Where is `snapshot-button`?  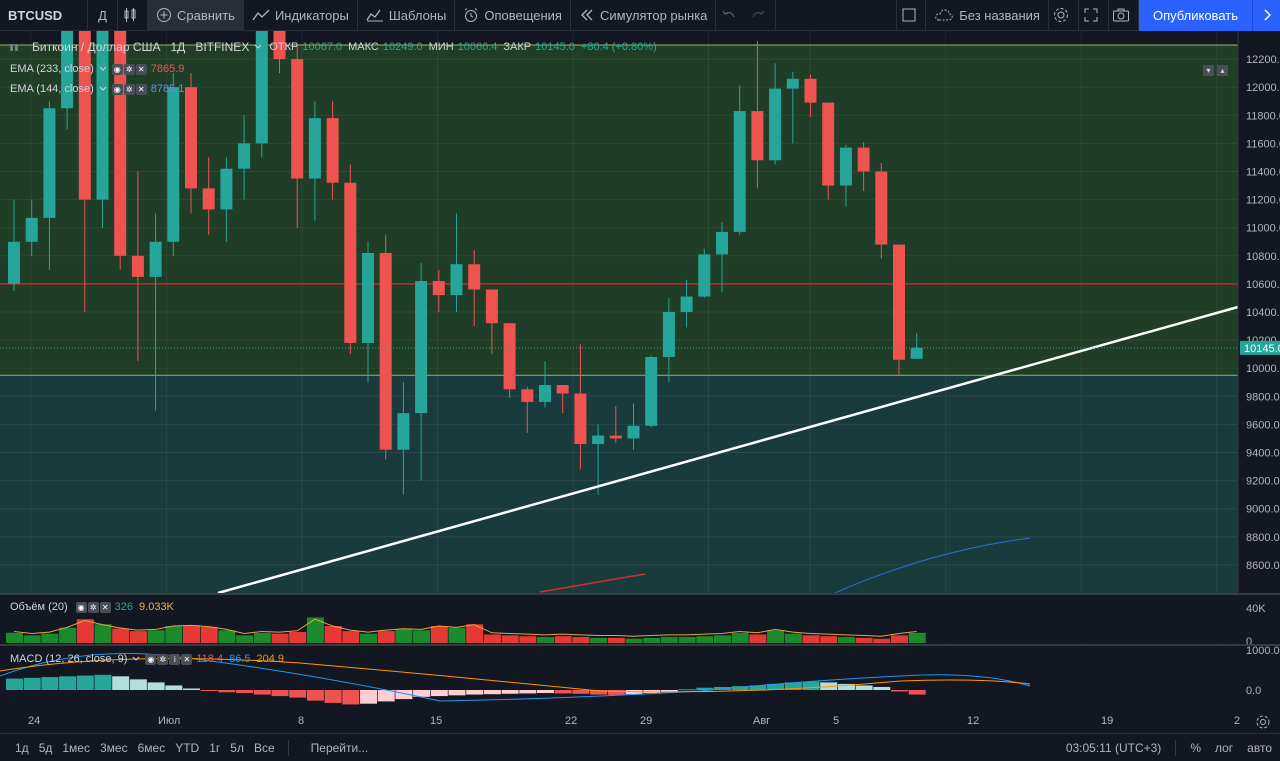 snapshot-button is located at coordinates (1124, 15).